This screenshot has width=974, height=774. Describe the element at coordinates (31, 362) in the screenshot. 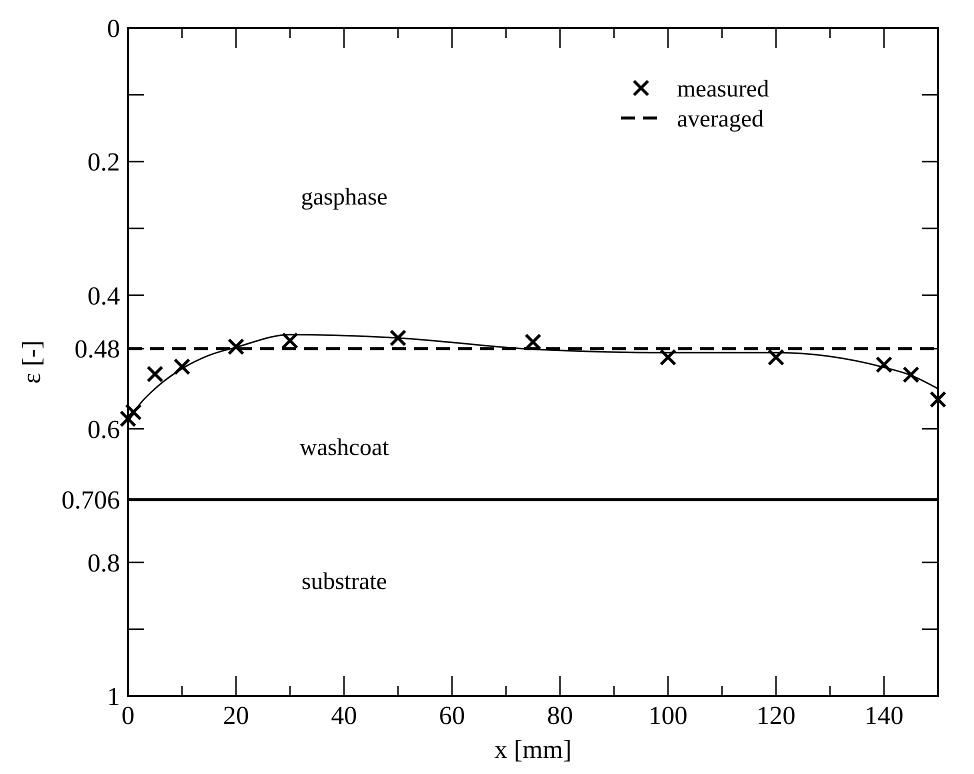

I see `y-axis-title: ε [-]` at that location.